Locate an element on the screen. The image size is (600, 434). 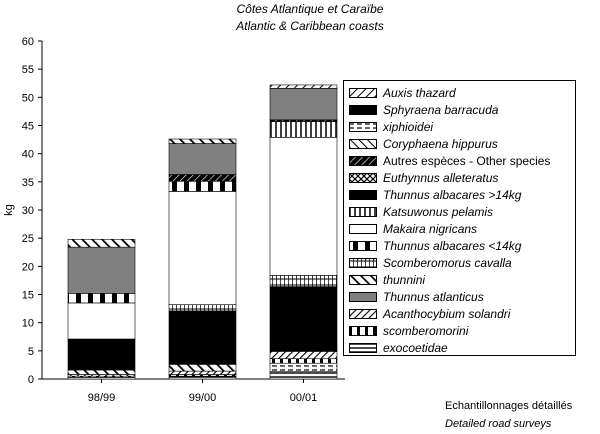
legend-label: Katsuwonus pelamis is located at coordinates (438, 211).